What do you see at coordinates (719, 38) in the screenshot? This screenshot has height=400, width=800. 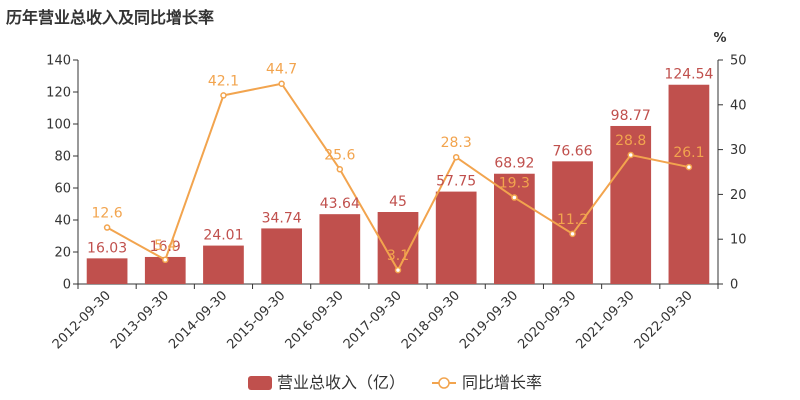 I see `right-axis-unit: %` at bounding box center [719, 38].